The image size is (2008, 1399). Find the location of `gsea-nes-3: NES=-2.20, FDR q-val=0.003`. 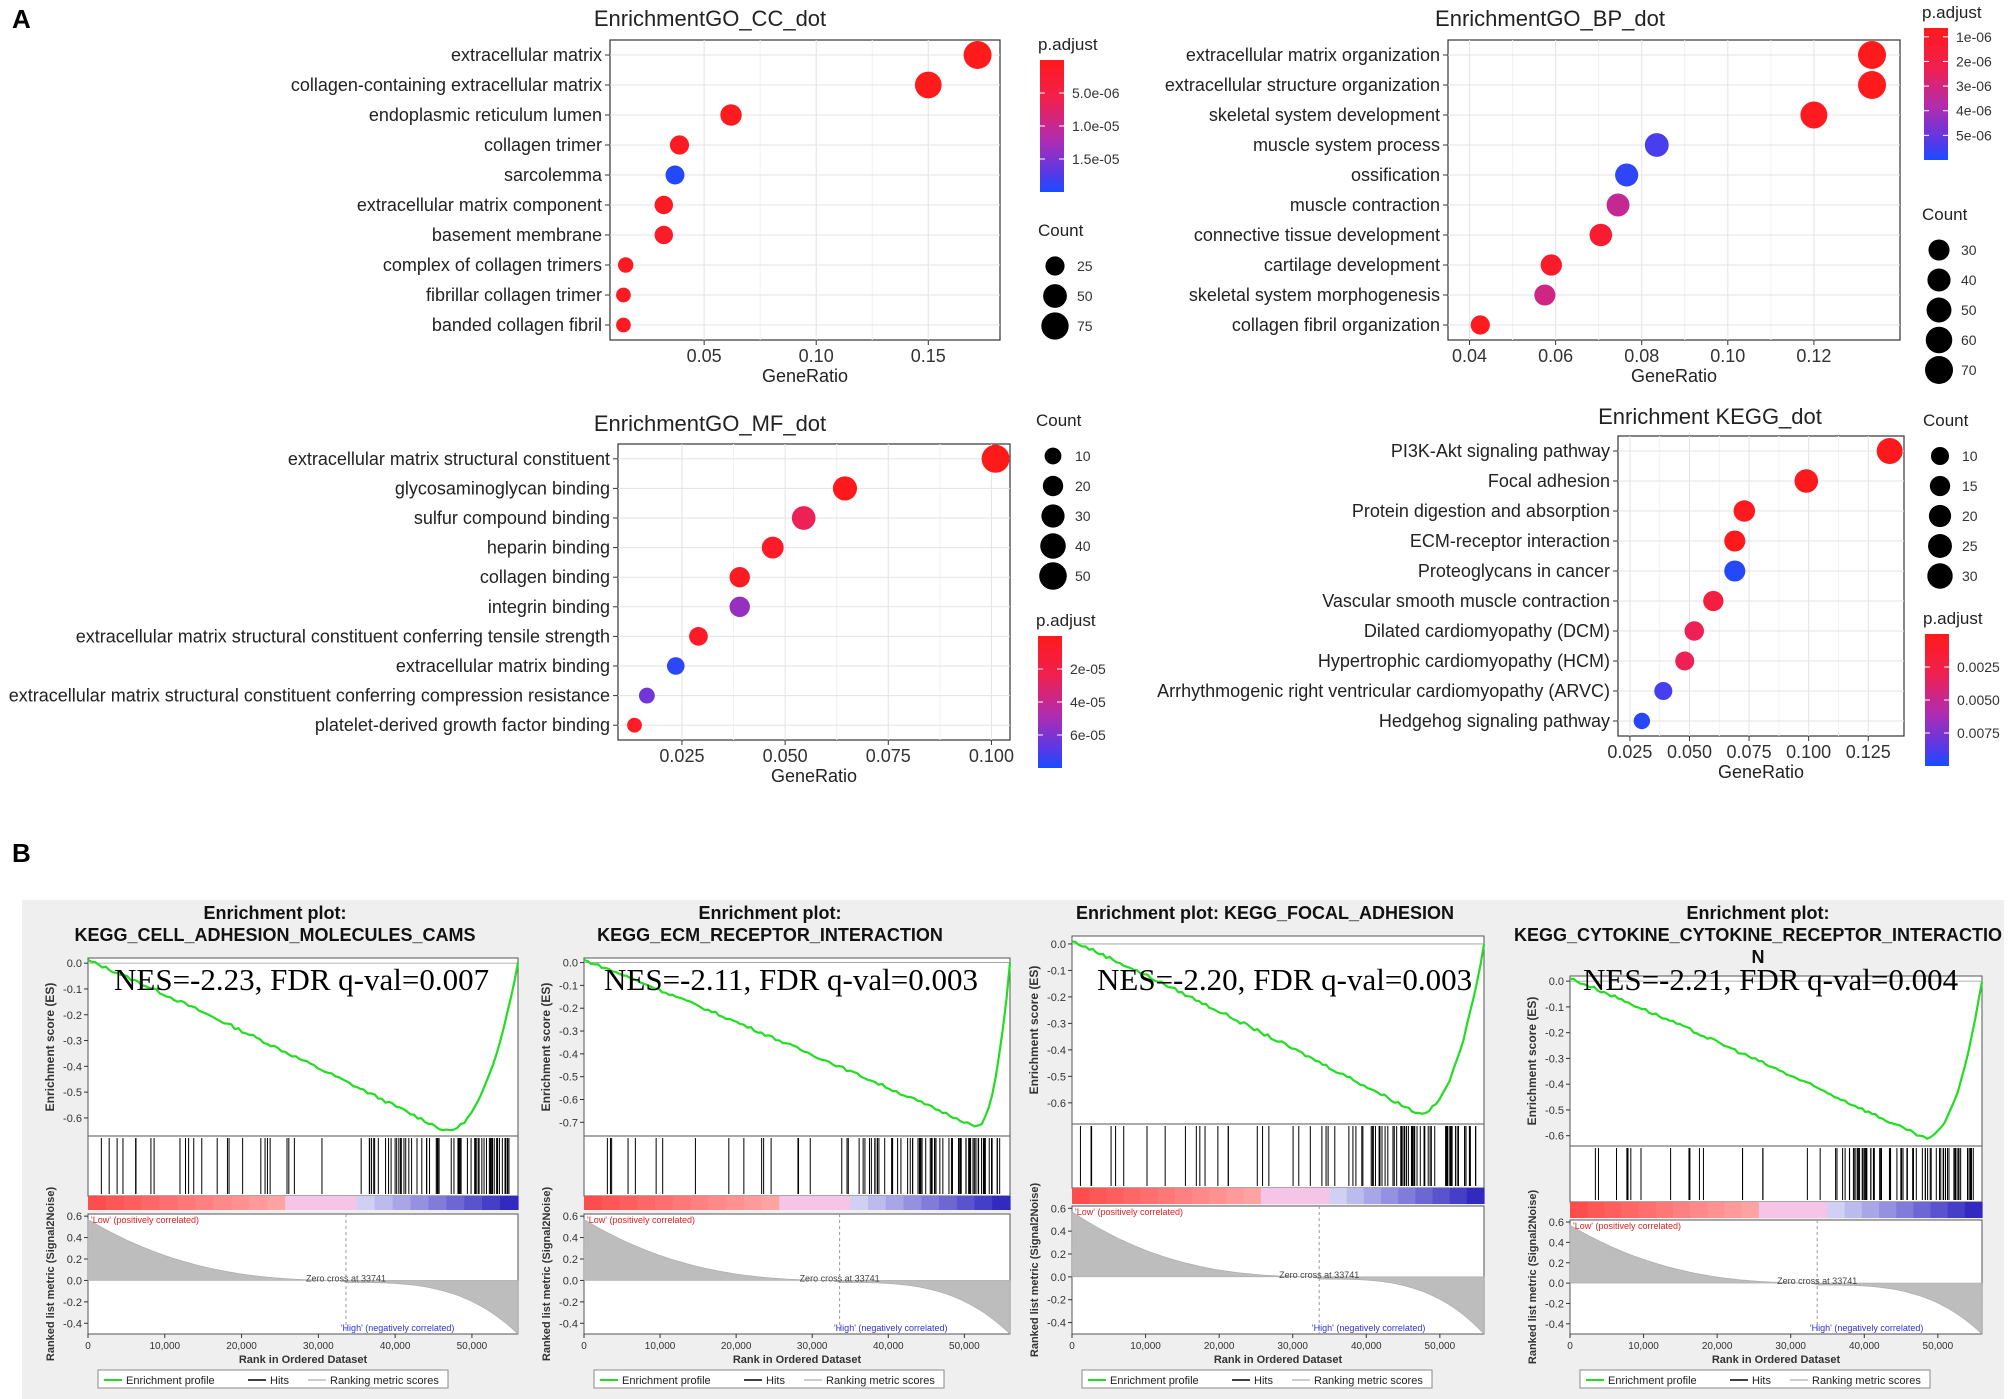

gsea-nes-3: NES=-2.20, FDR q-val=0.003 is located at coordinates (1285, 979).